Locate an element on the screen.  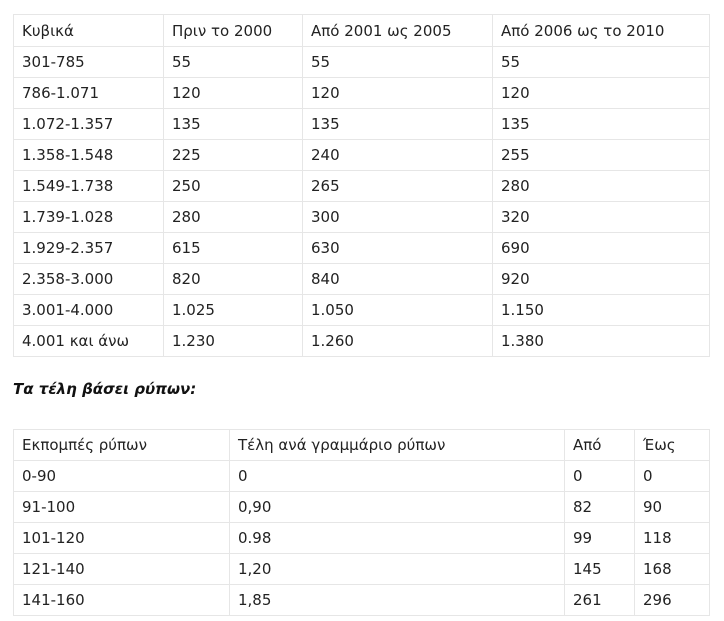
column-header-cc: Κυβικά is located at coordinates (88, 30).